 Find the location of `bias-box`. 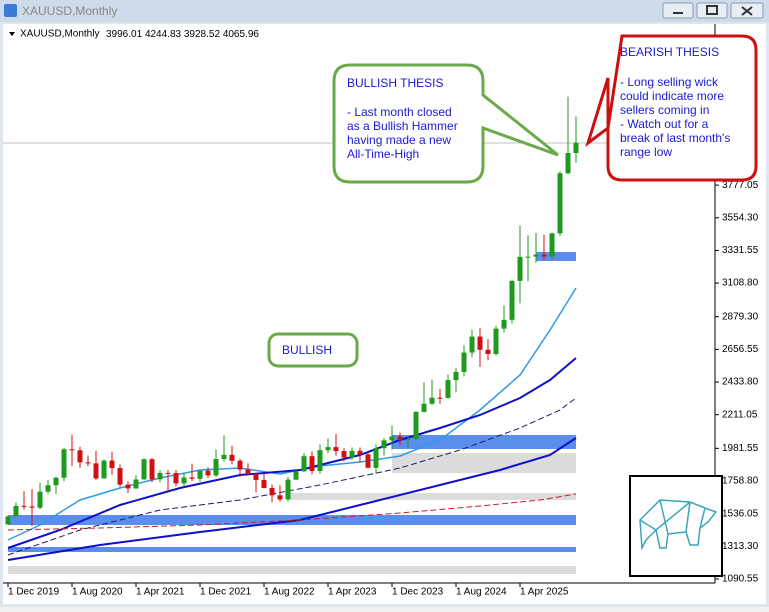

bias-box is located at coordinates (313, 350).